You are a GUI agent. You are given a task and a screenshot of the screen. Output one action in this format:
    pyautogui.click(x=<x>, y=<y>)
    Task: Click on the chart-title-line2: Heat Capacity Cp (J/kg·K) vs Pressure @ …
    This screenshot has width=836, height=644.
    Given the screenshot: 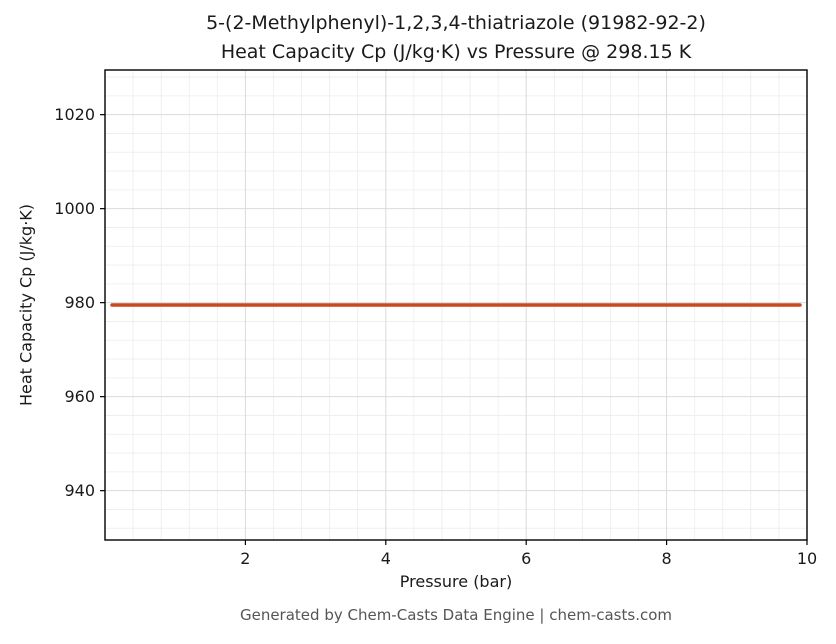 What is the action you would take?
    pyautogui.click(x=456, y=52)
    